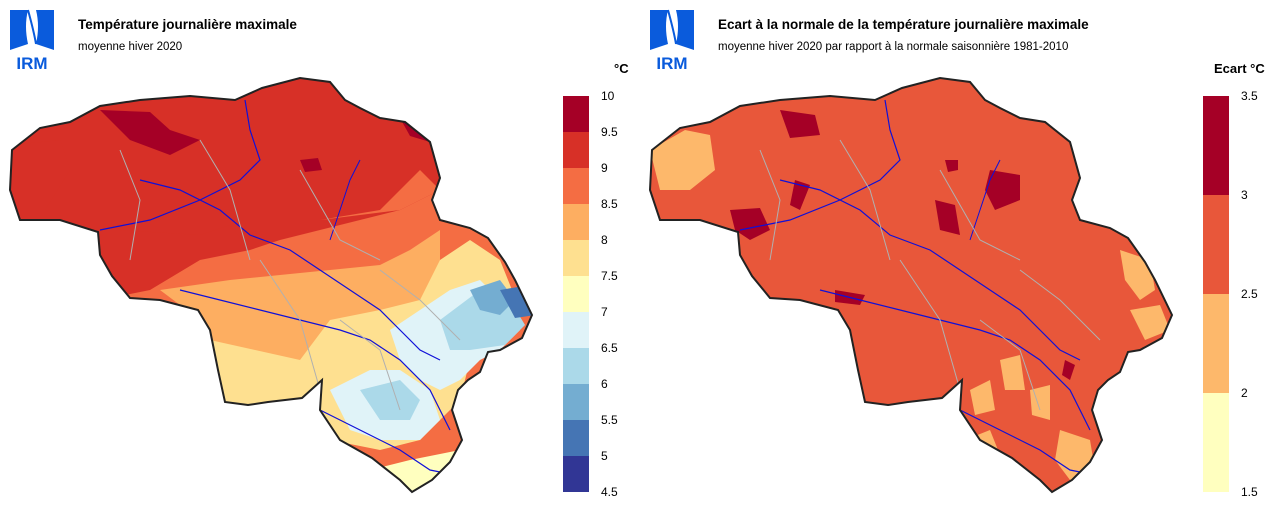 This screenshot has height=507, width=1280. What do you see at coordinates (609, 276) in the screenshot?
I see `legend-tick: 7.5` at bounding box center [609, 276].